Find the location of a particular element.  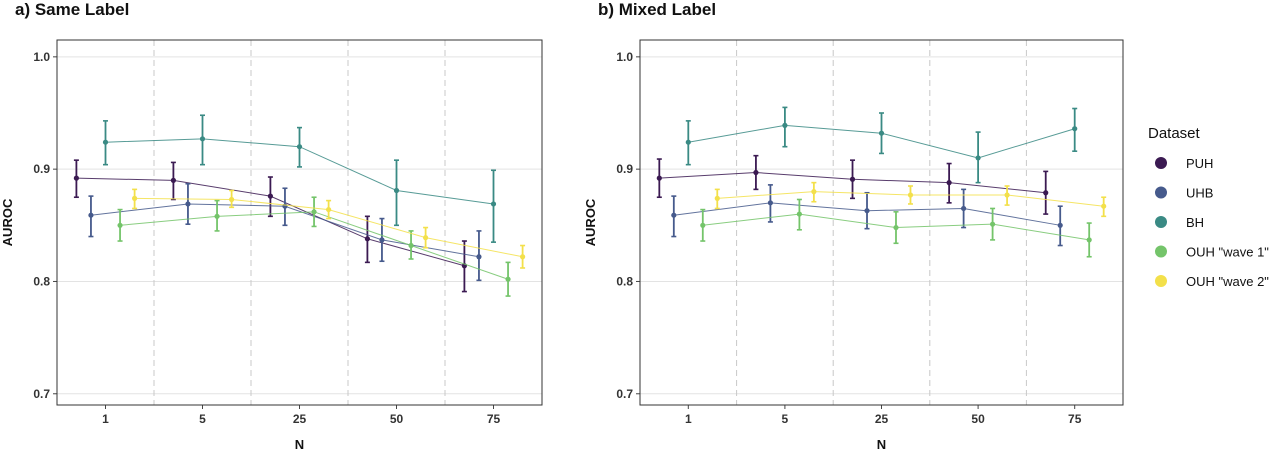

legend-label: BH is located at coordinates (1195, 222).